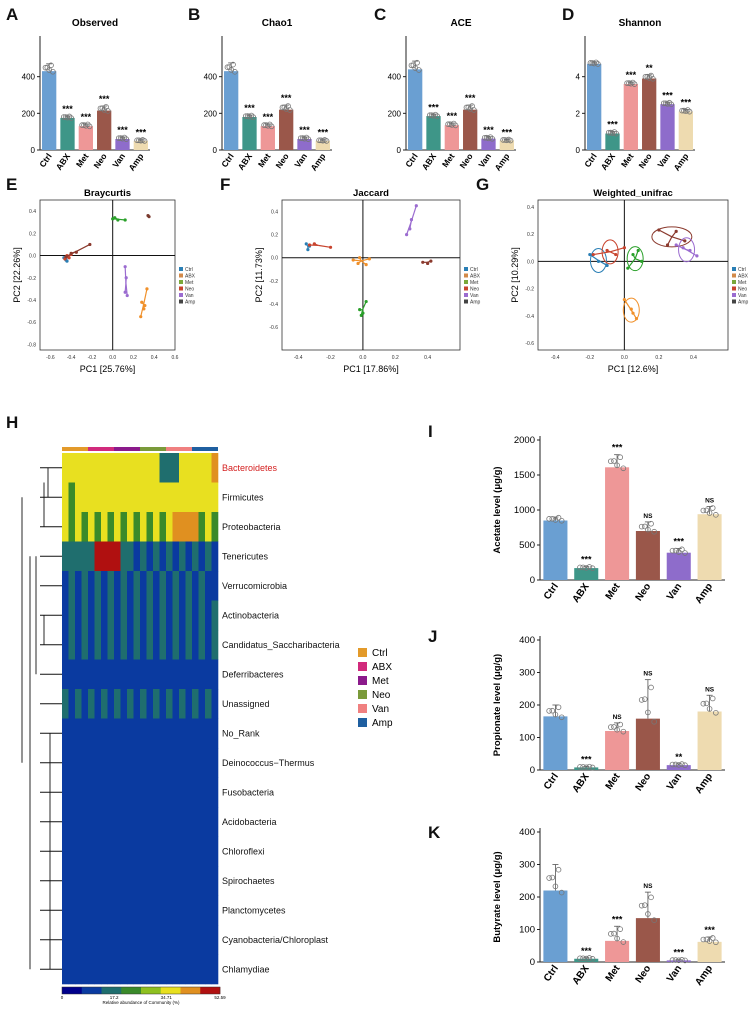  Describe the element at coordinates (627, 160) in the screenshot. I see `x-tick-label-Met: Met` at that location.